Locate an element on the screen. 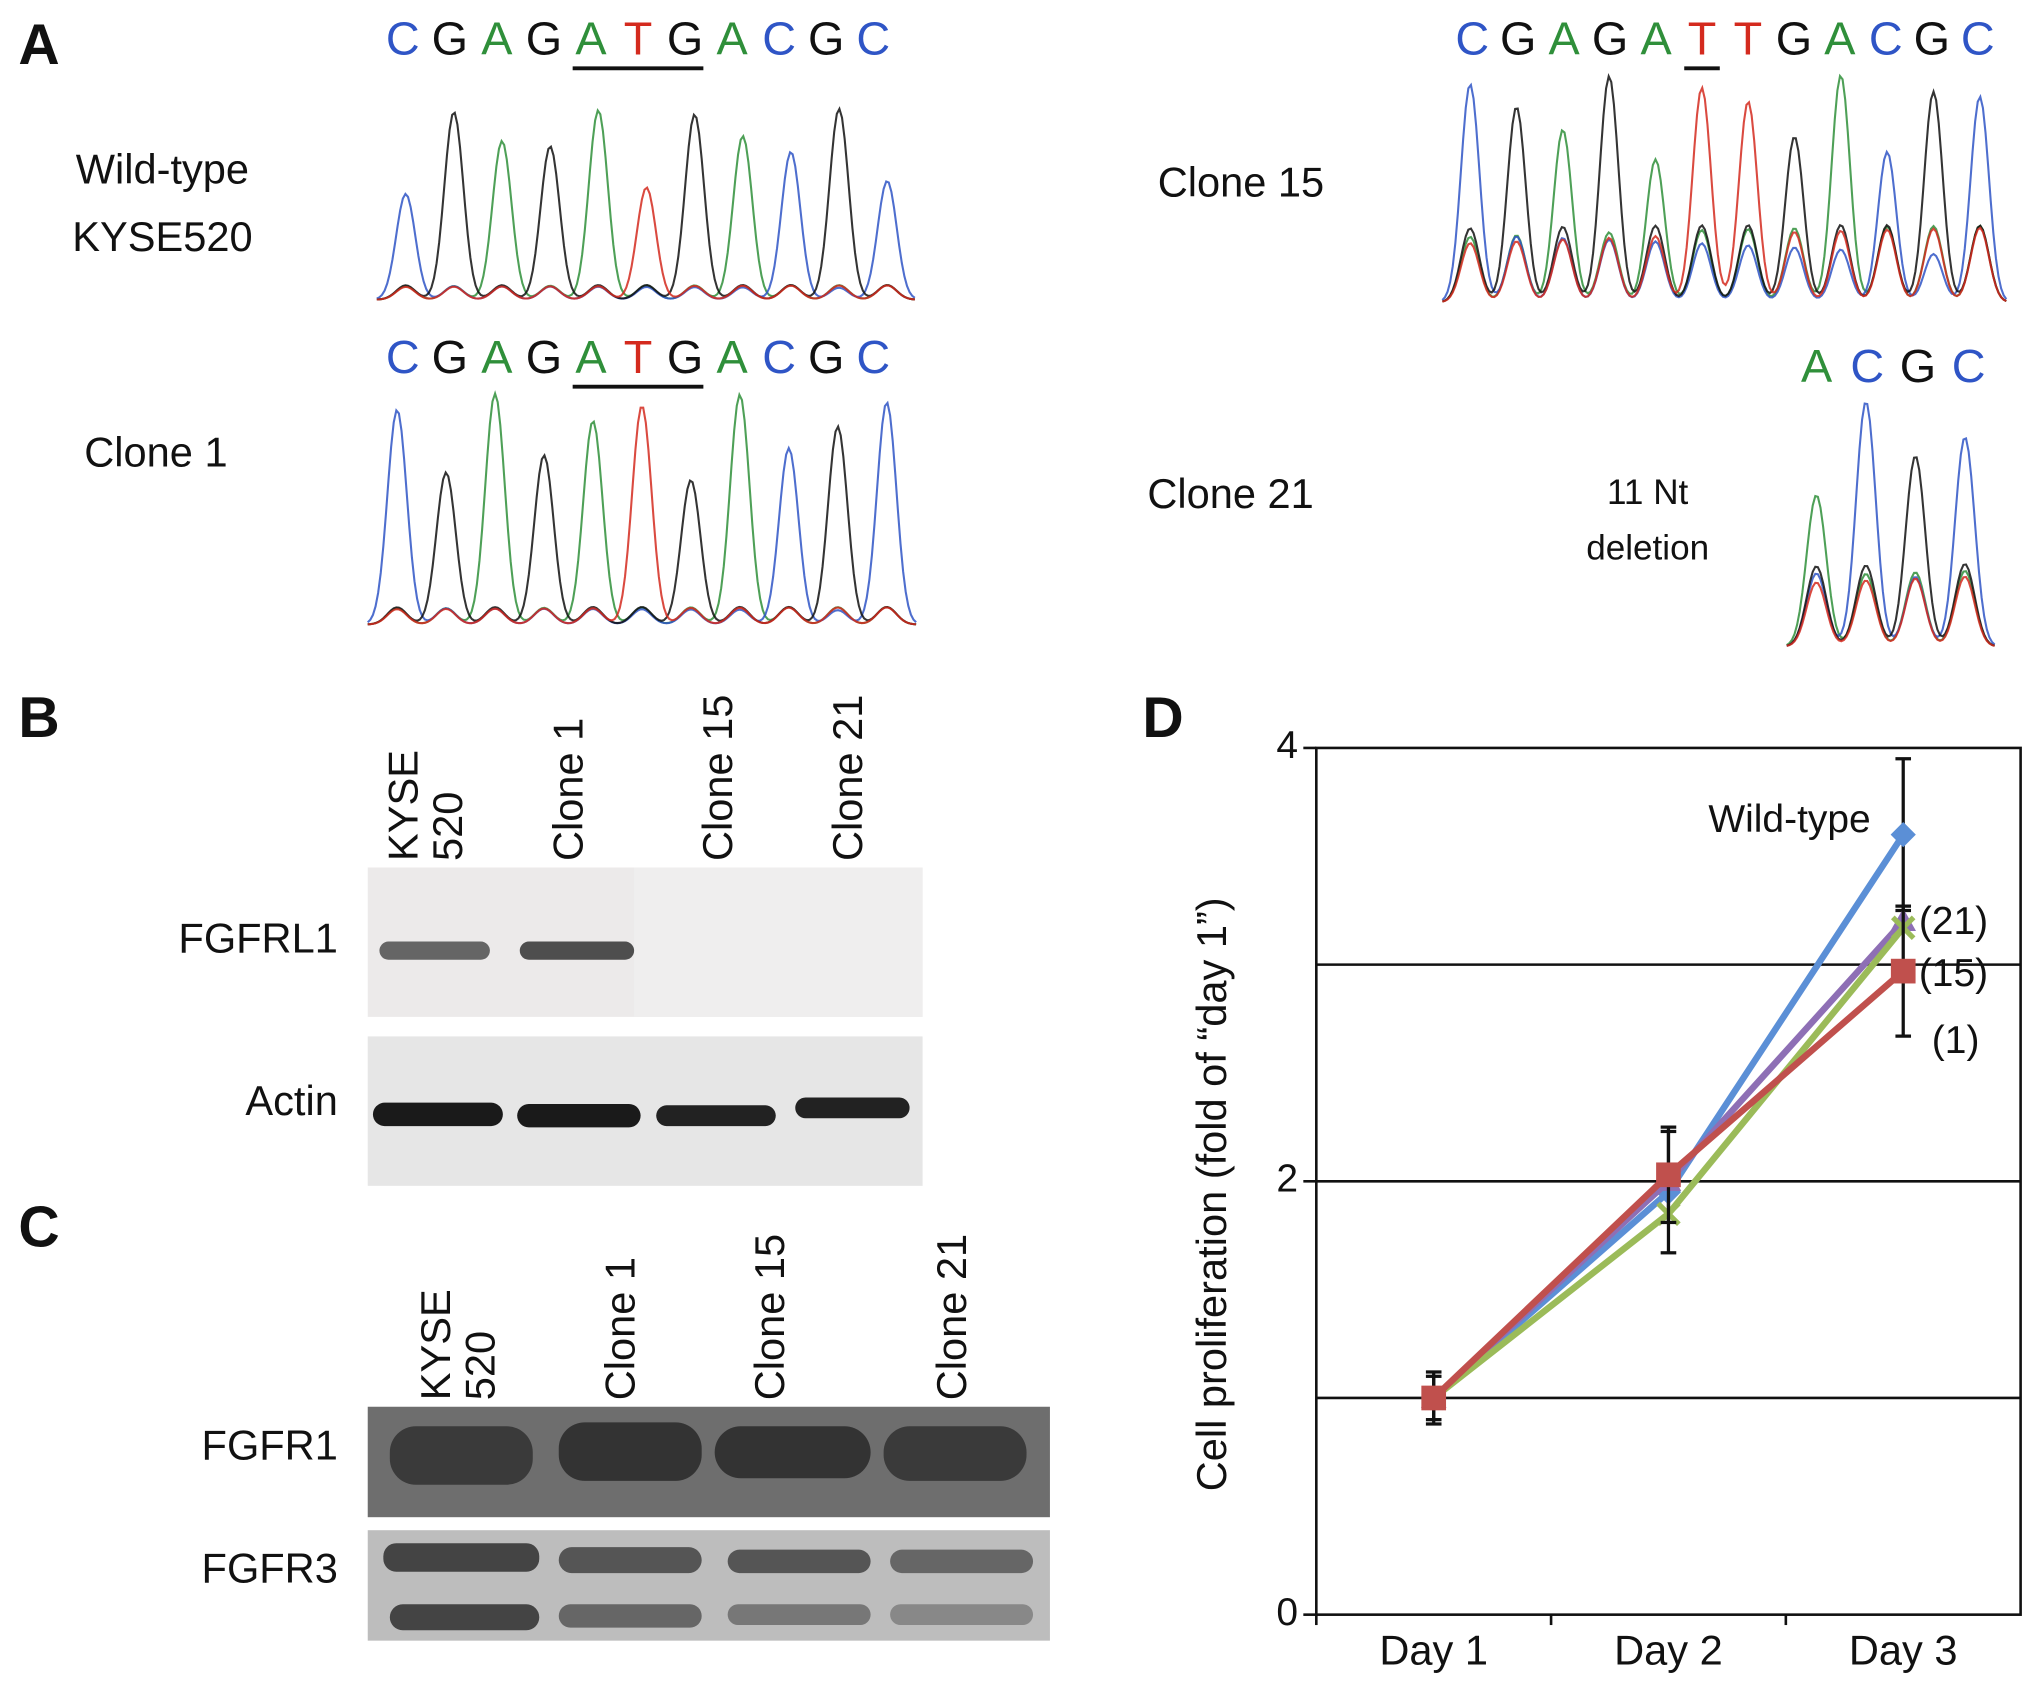  x-tick-label: Day 1 is located at coordinates (1433, 1650).